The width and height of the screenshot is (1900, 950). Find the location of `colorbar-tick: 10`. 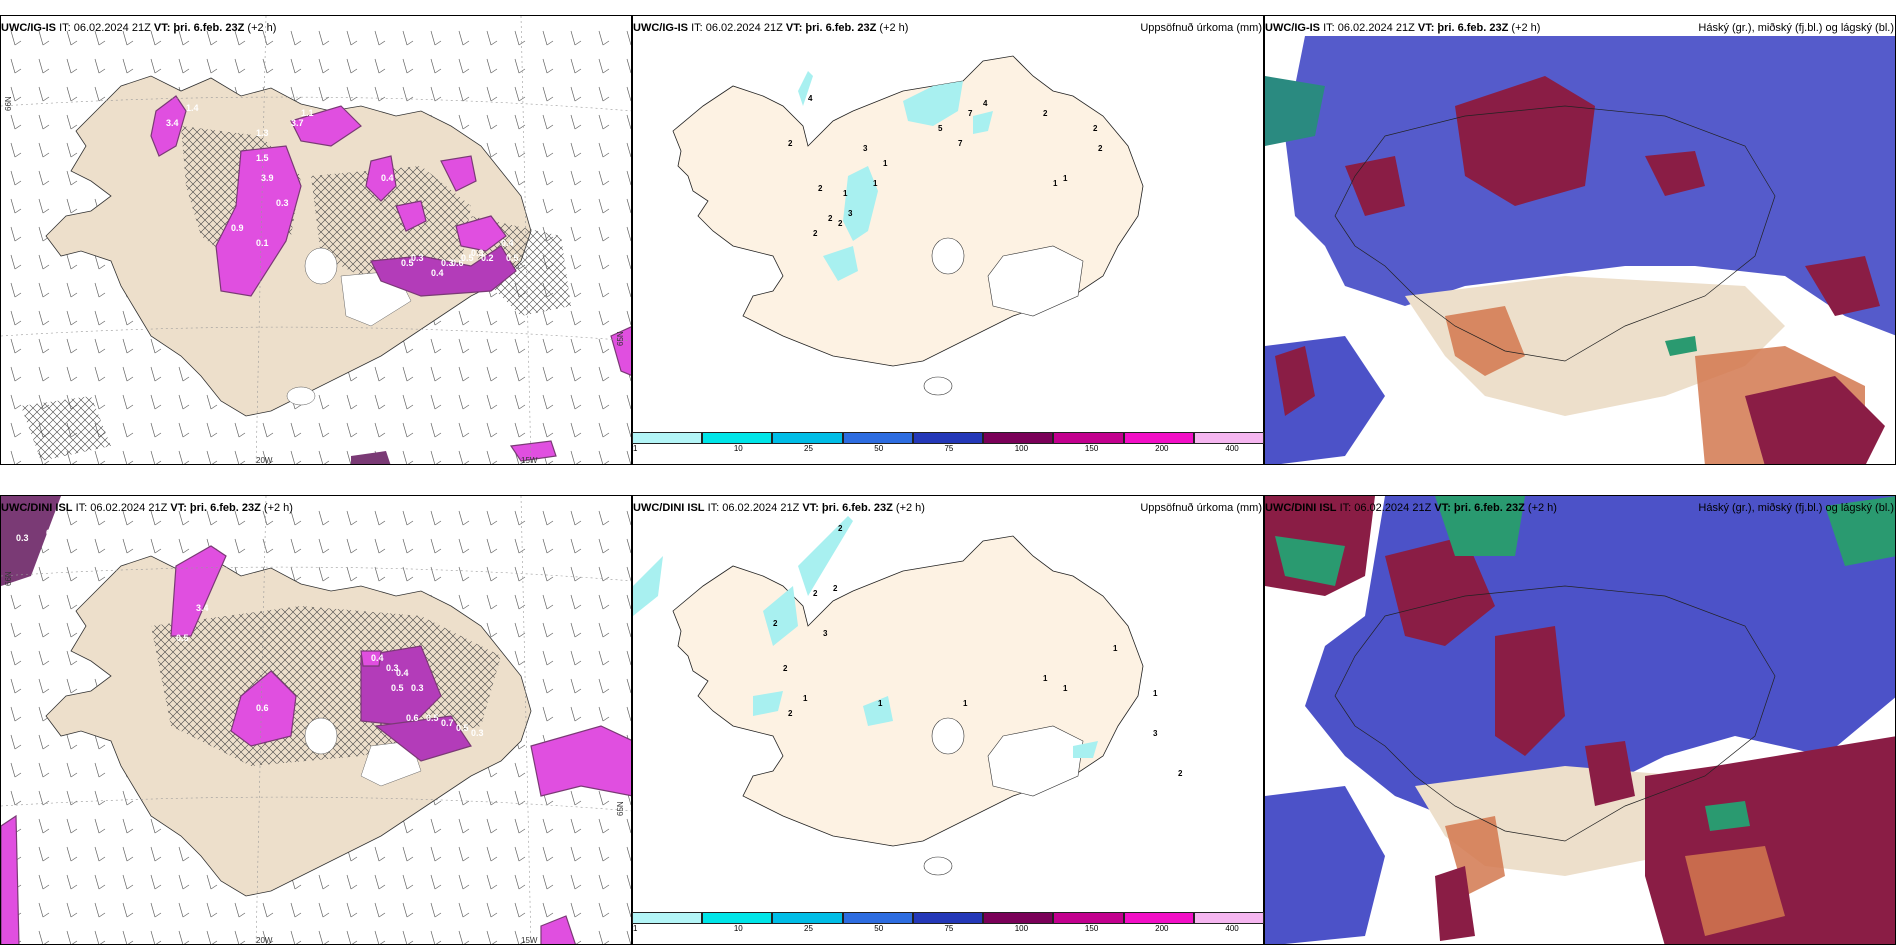

colorbar-tick: 10 is located at coordinates (738, 928).